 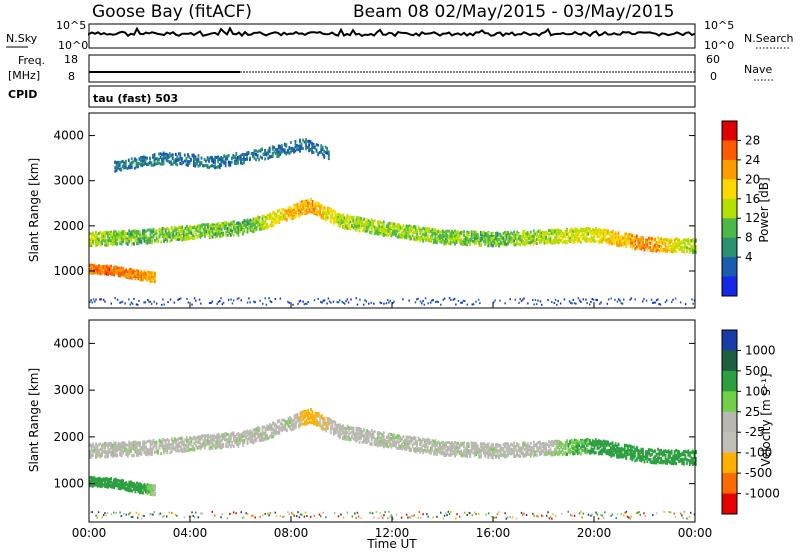 I want to click on station-title: Goose Bay (fitACF), so click(x=172, y=12).